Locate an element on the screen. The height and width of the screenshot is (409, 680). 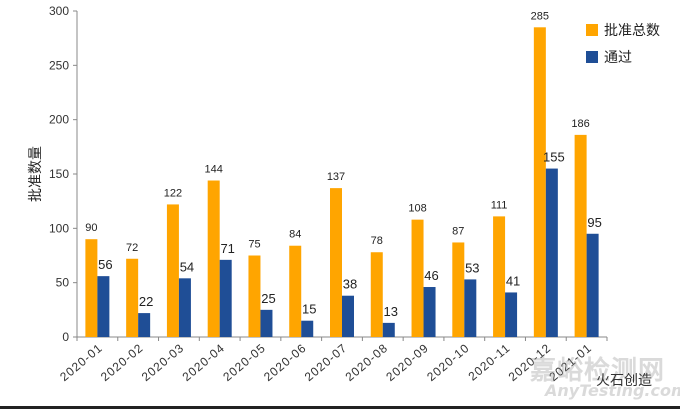
data-label-total: 144 is located at coordinates (214, 170).